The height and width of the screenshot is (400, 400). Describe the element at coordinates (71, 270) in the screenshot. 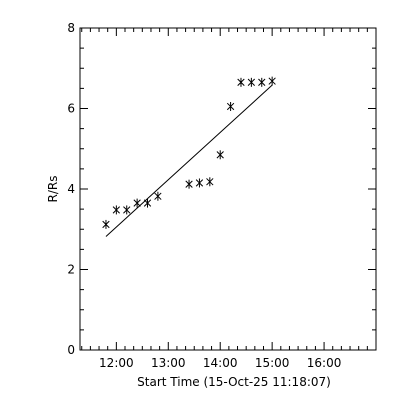

I see `y-tick-label: 2` at that location.